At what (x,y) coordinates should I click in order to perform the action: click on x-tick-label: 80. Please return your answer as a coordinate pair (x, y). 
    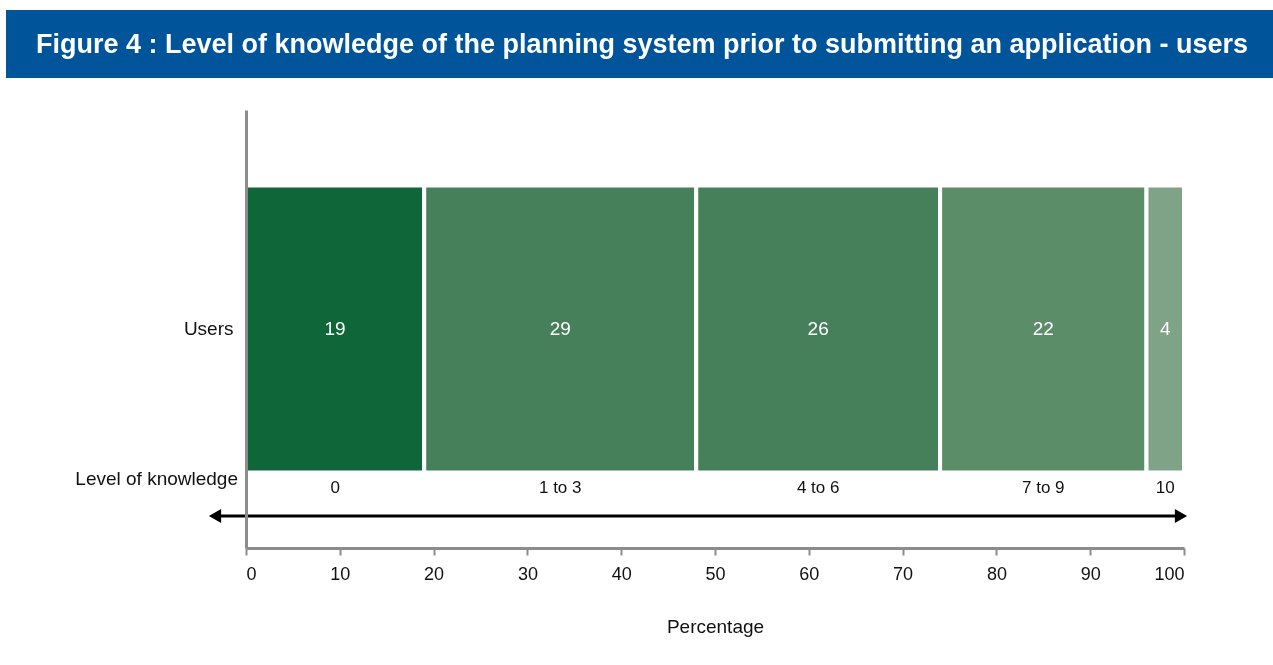
    Looking at the image, I should click on (996, 573).